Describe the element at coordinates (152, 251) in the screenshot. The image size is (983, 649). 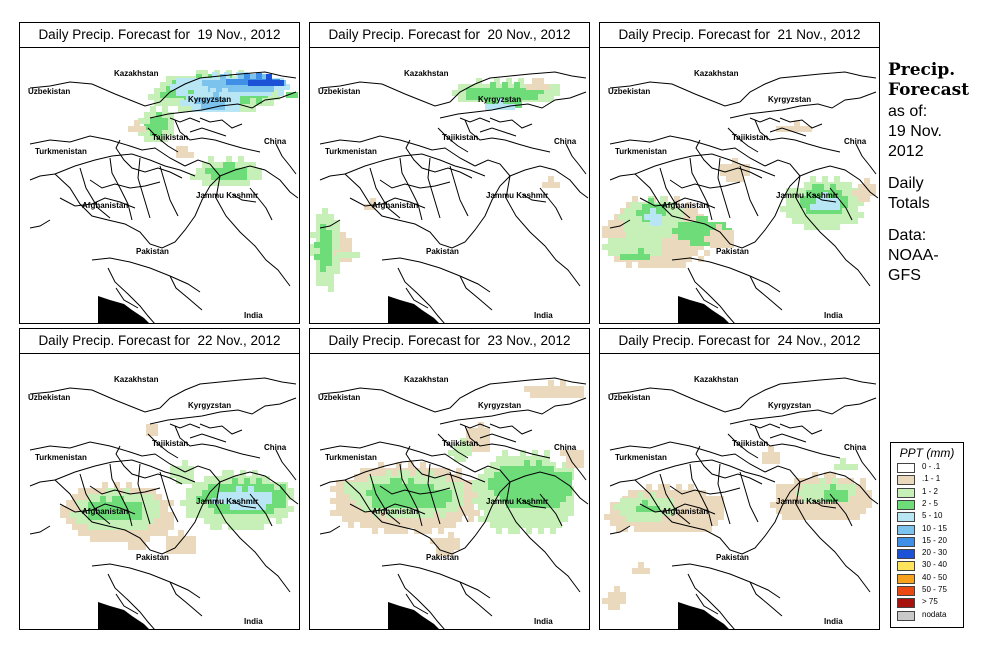
I see `label-pakistan: Pakistan` at that location.